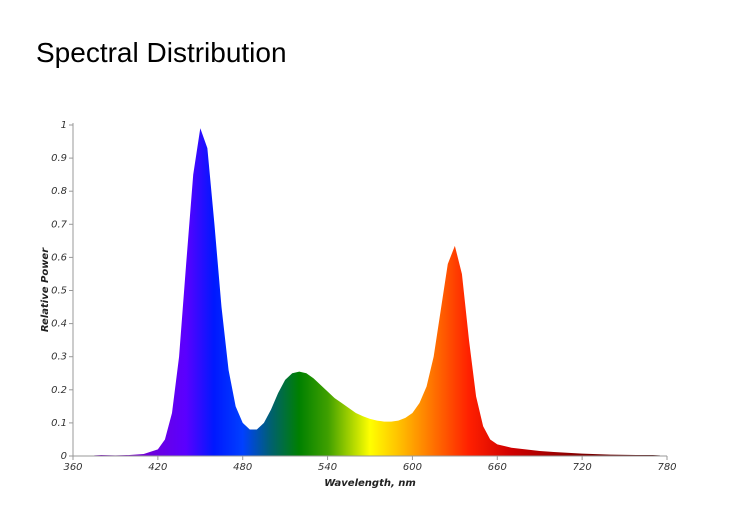 This screenshot has height=528, width=750. Describe the element at coordinates (497, 467) in the screenshot. I see `x-tick-label: 660` at that location.